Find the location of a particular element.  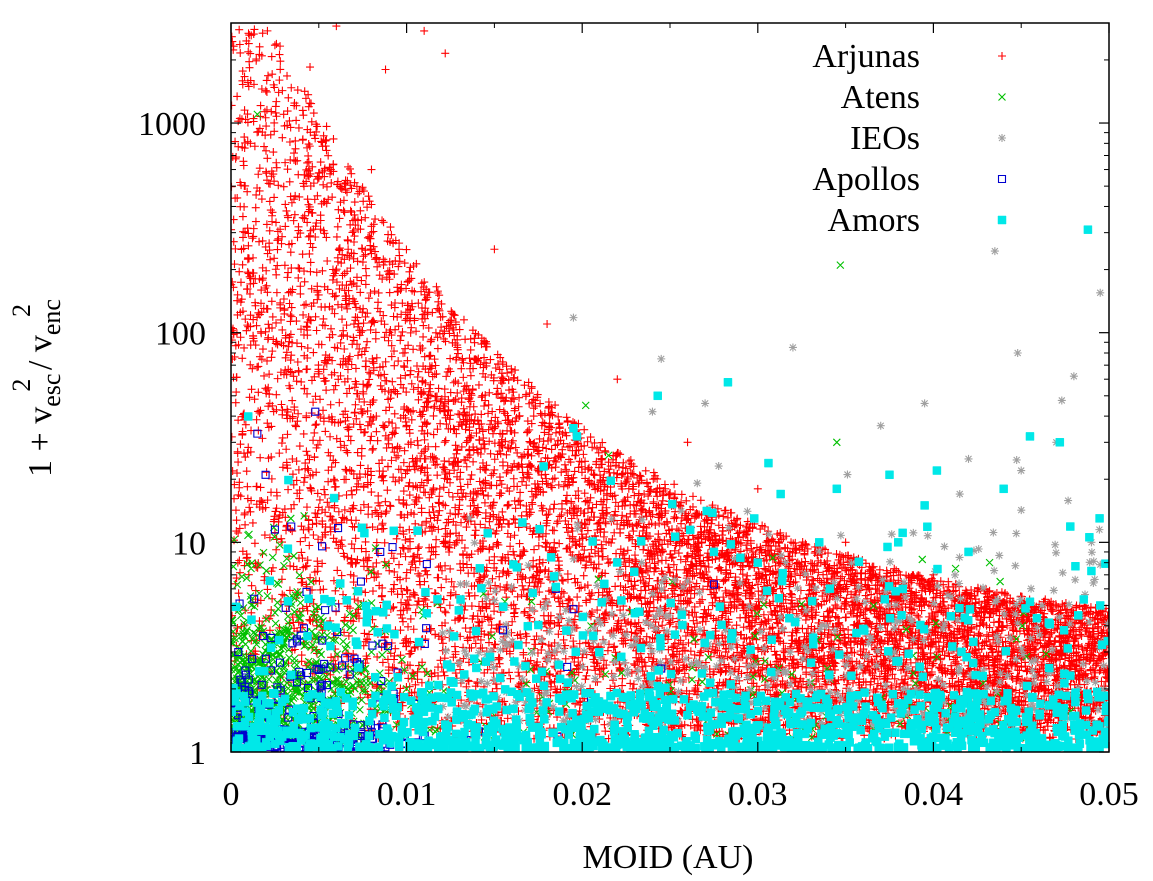

y-axis-label-lead: 1 + v is located at coordinates (40, 442).